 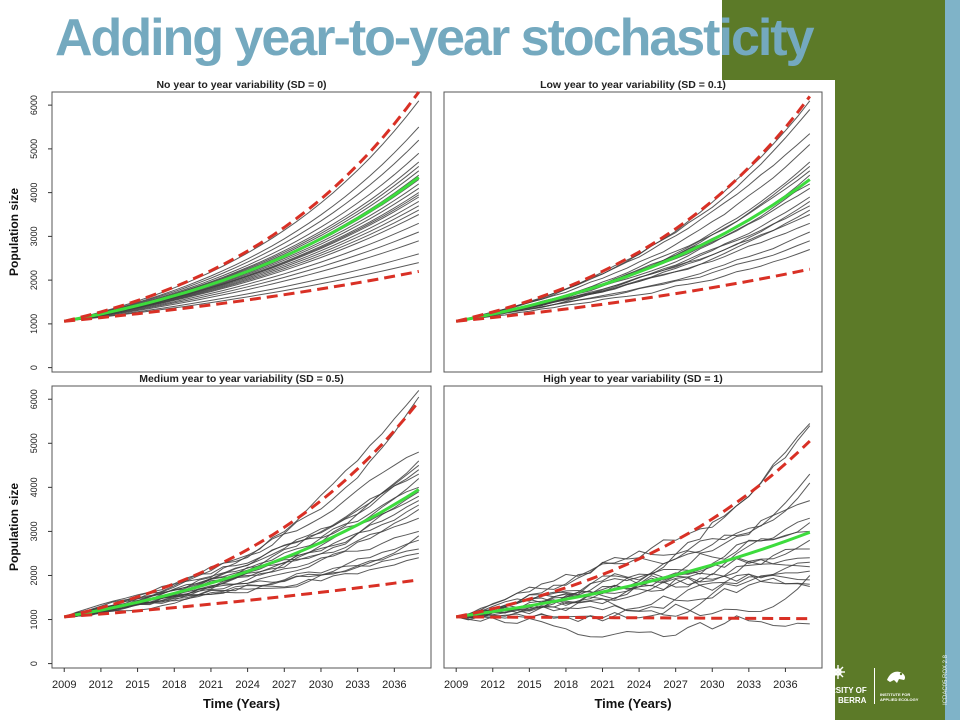 I want to click on chart-title: High year to year variability (SD = 1), so click(x=632, y=379).